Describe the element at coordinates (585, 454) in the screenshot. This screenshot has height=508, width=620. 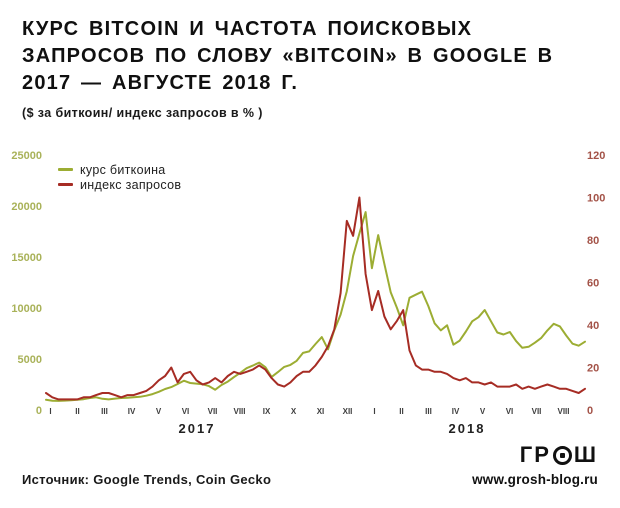
I see `logo-text-right: Ш` at that location.